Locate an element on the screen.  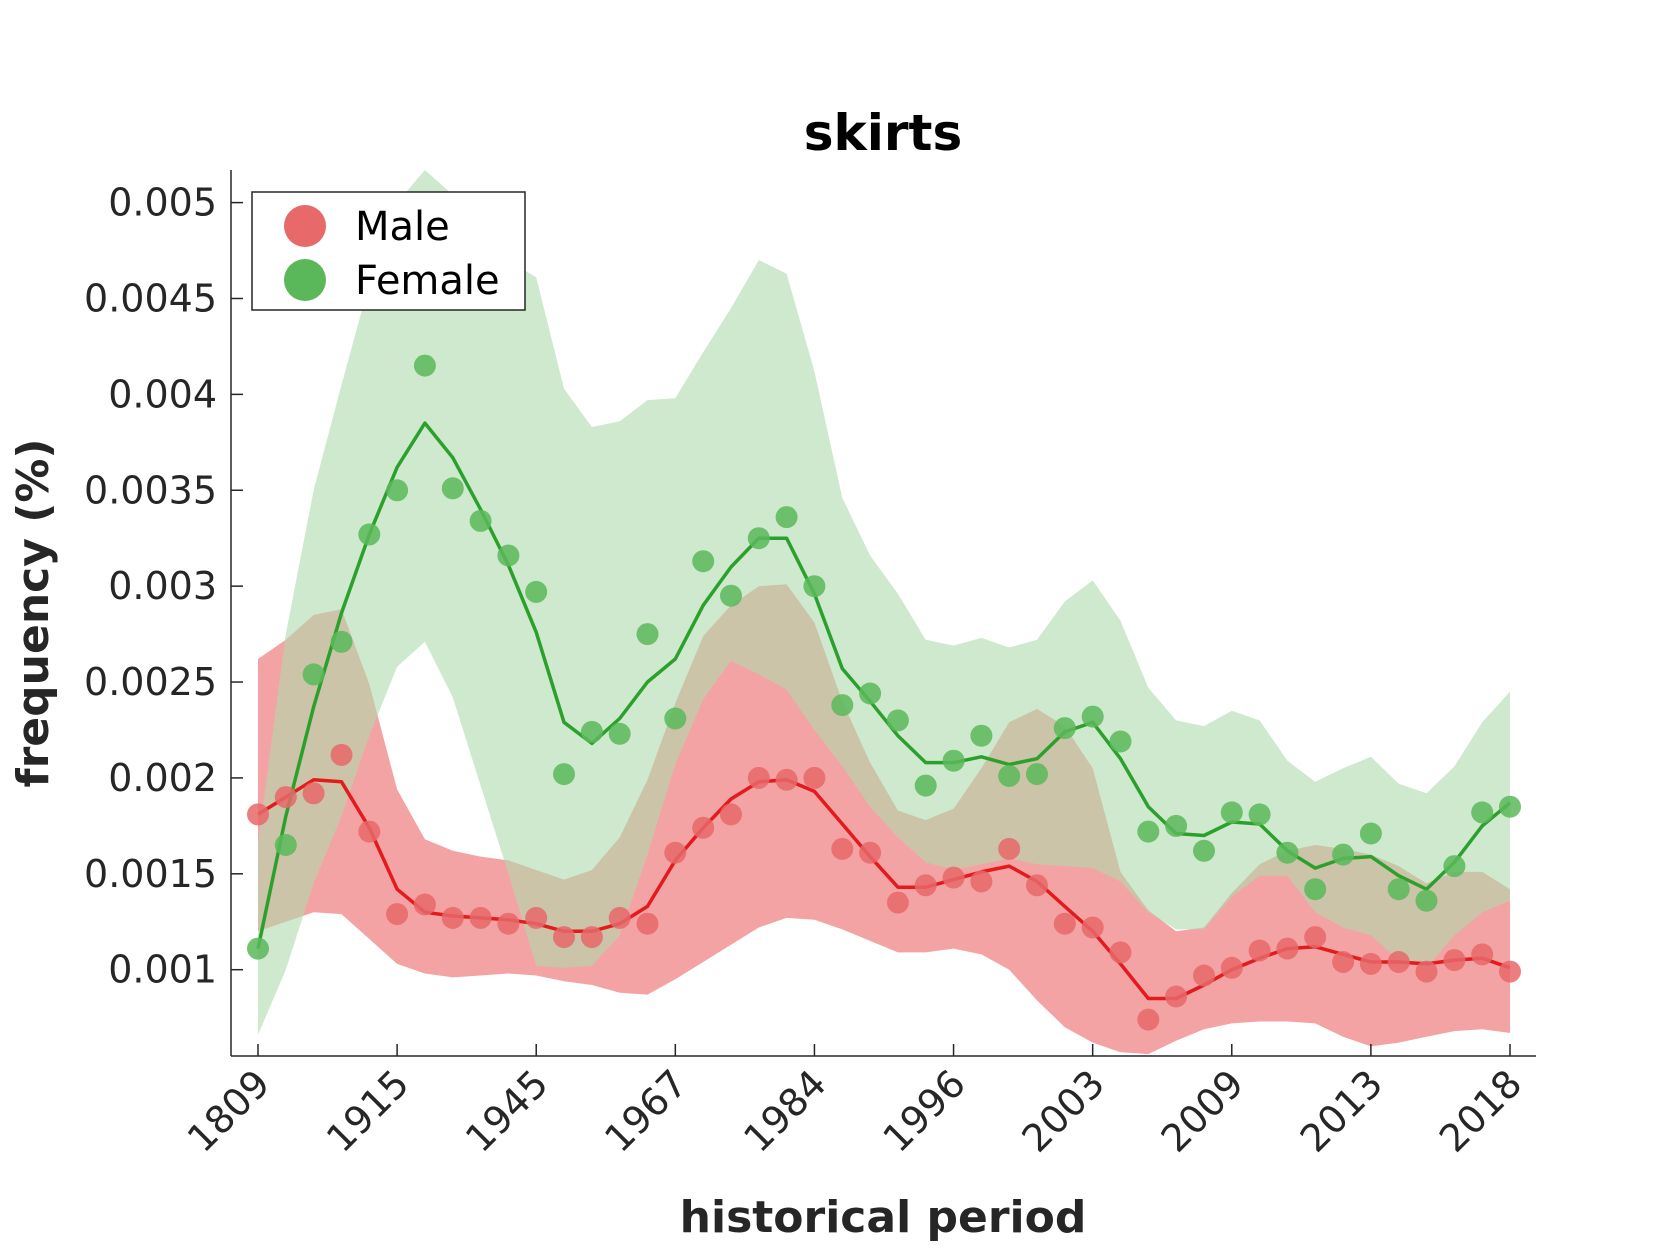
legend-label-female: Female is located at coordinates (427, 281).